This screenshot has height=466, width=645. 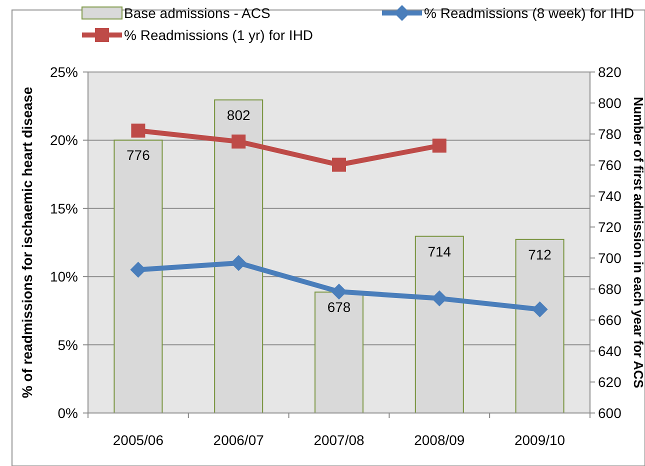 I want to click on x-tick-label: 2007/08, so click(x=339, y=440).